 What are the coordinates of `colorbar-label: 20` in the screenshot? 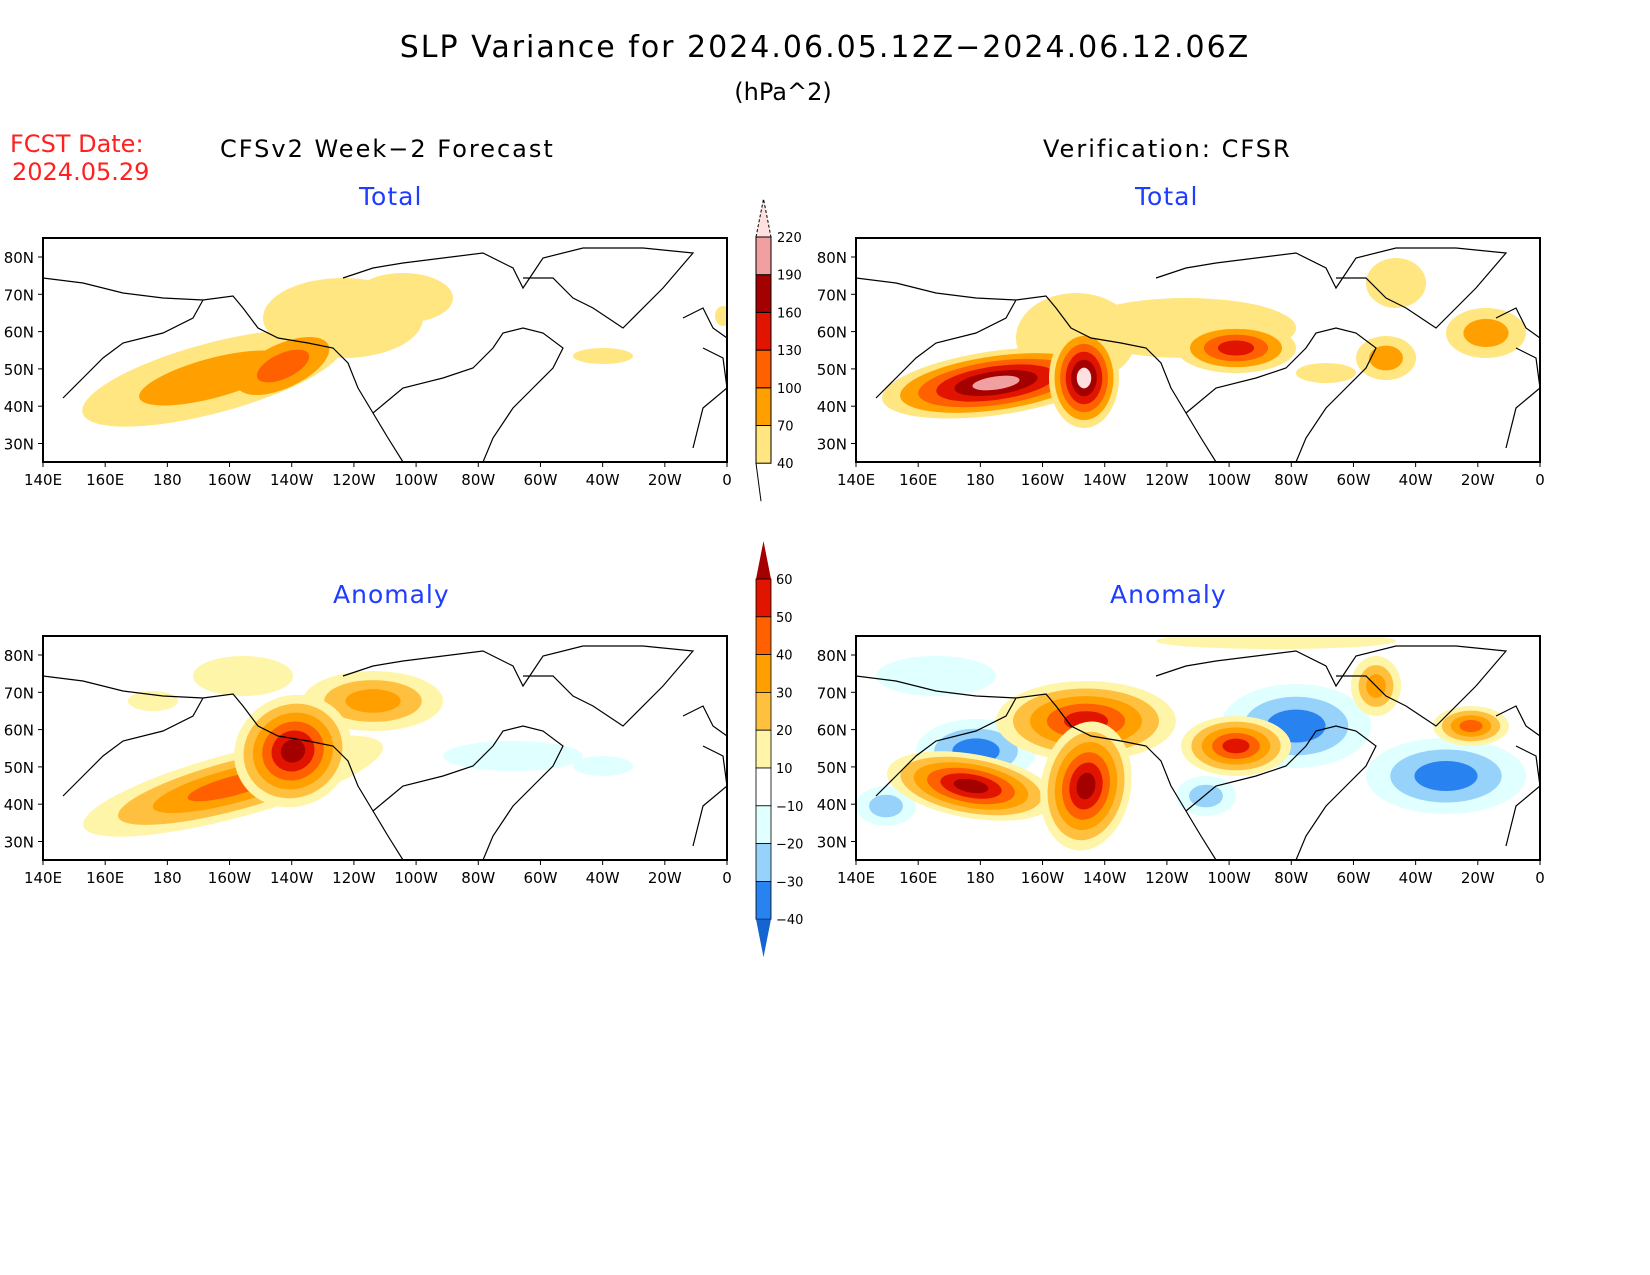 It's located at (784, 731).